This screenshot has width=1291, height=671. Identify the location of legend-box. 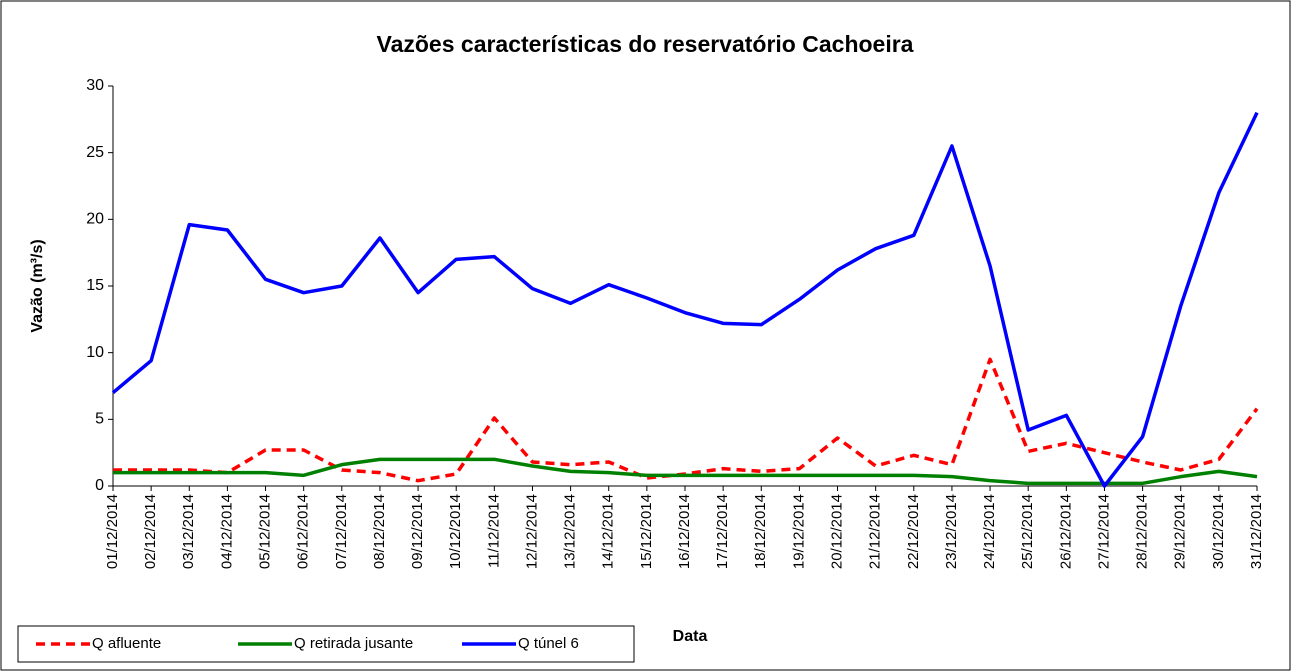
(326, 644).